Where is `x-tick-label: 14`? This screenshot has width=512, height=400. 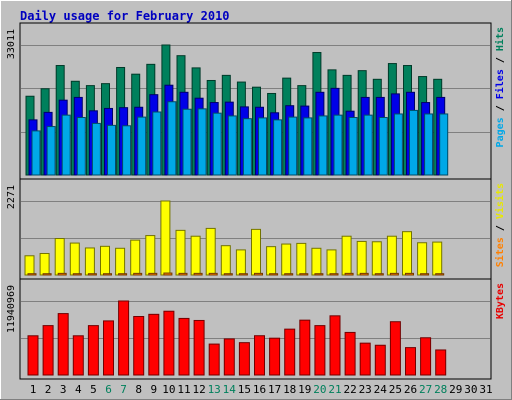
x-tick-label: 14 is located at coordinates (230, 389).